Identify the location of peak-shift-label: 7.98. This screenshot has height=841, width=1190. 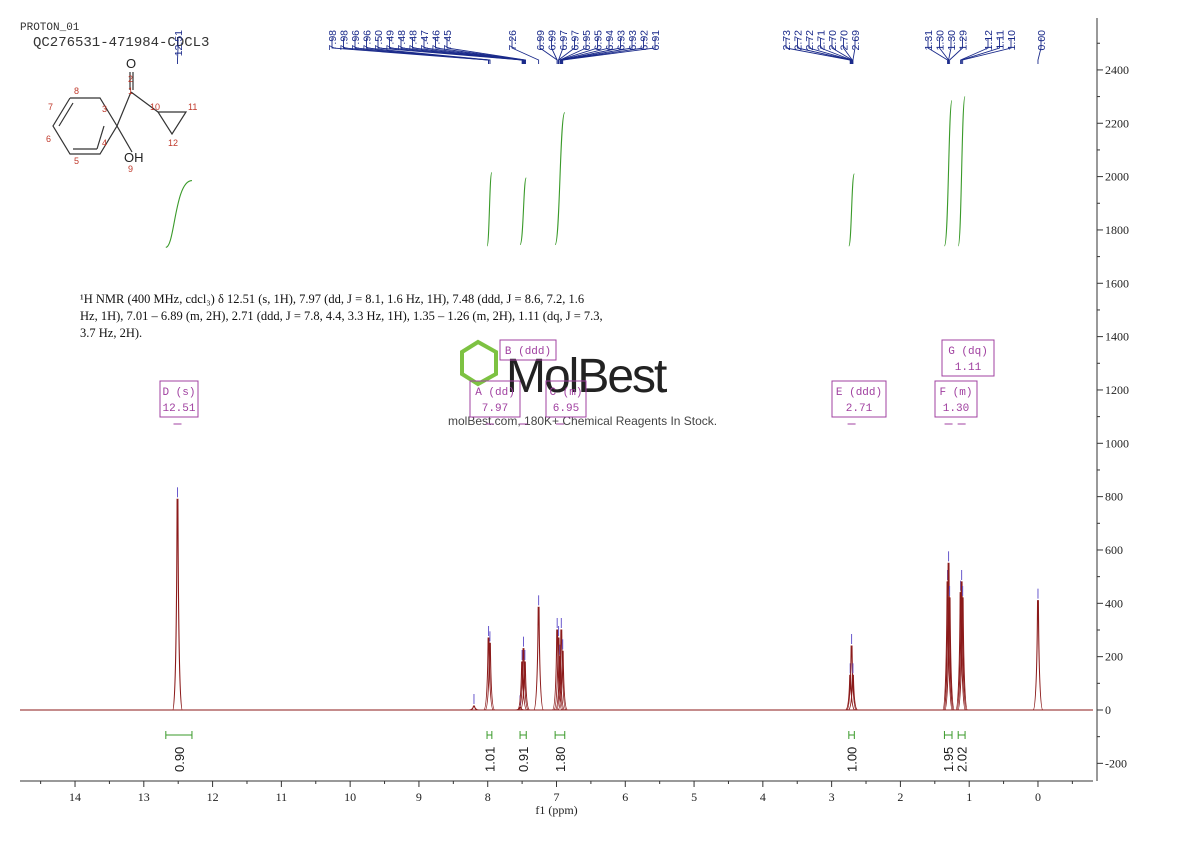
(345, 40).